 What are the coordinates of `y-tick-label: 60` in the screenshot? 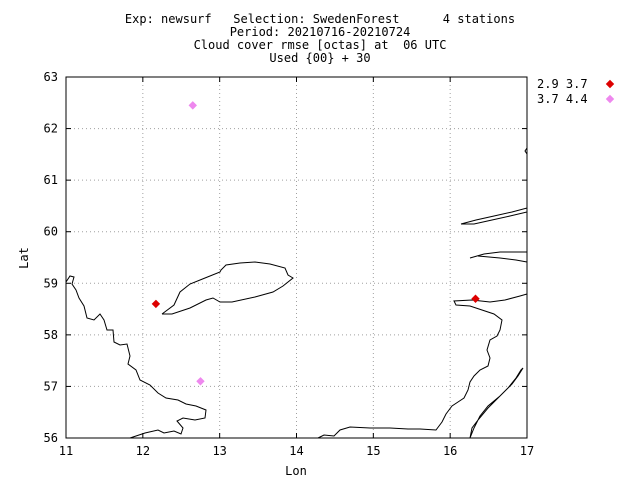 It's located at (51, 232).